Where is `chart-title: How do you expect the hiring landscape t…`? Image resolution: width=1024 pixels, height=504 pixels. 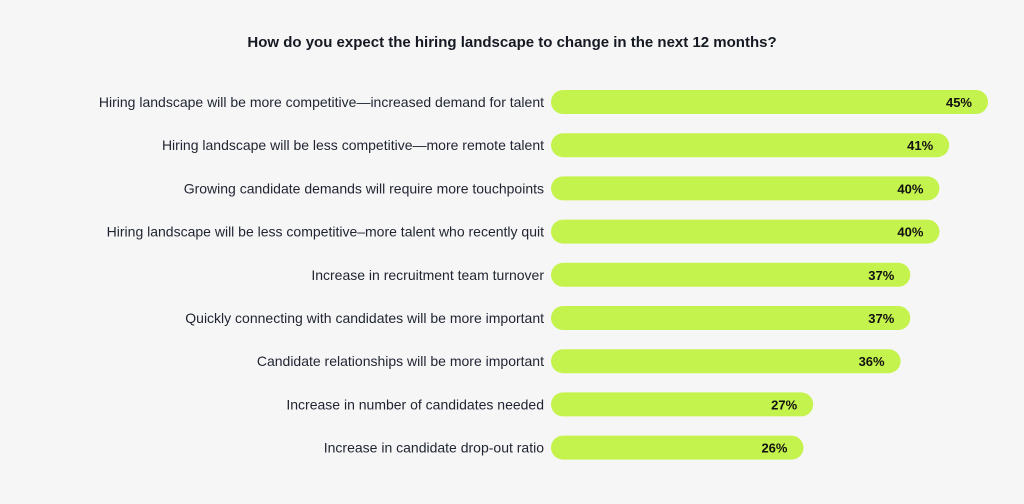 chart-title: How do you expect the hiring landscape t… is located at coordinates (512, 42).